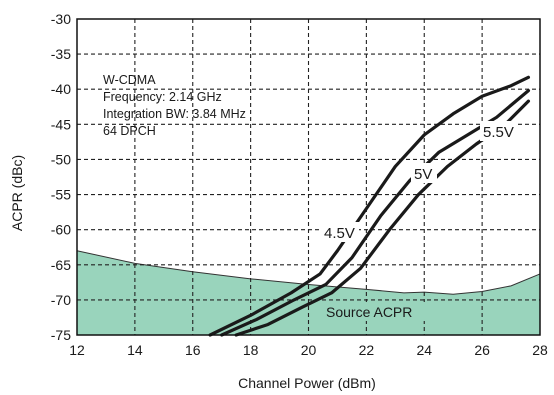 The height and width of the screenshot is (395, 554). What do you see at coordinates (61, 54) in the screenshot?
I see `y-tick-label: -35` at bounding box center [61, 54].